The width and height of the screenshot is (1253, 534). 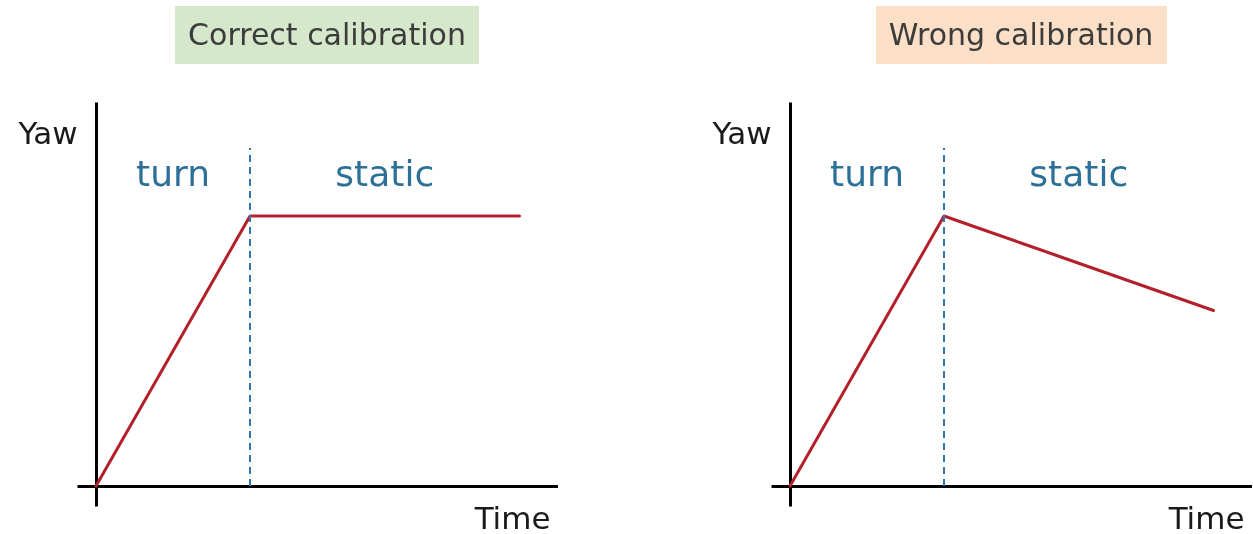 What do you see at coordinates (1021, 34) in the screenshot?
I see `chart-title: Wrong calibration` at bounding box center [1021, 34].